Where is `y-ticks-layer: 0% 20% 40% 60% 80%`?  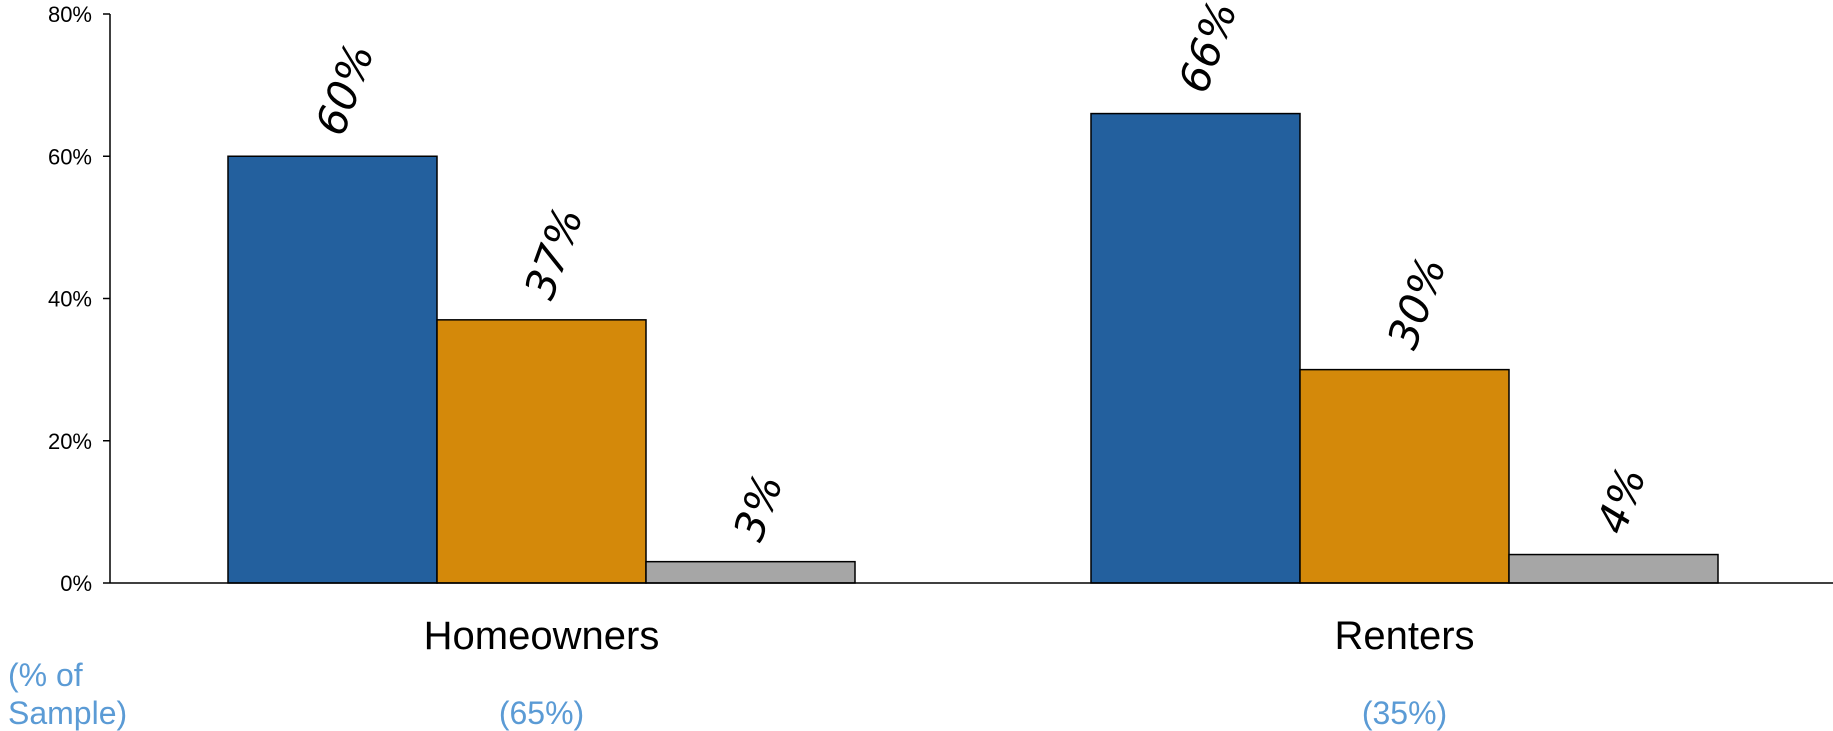 y-ticks-layer: 0% 20% 40% 60% 80% is located at coordinates (79, 299).